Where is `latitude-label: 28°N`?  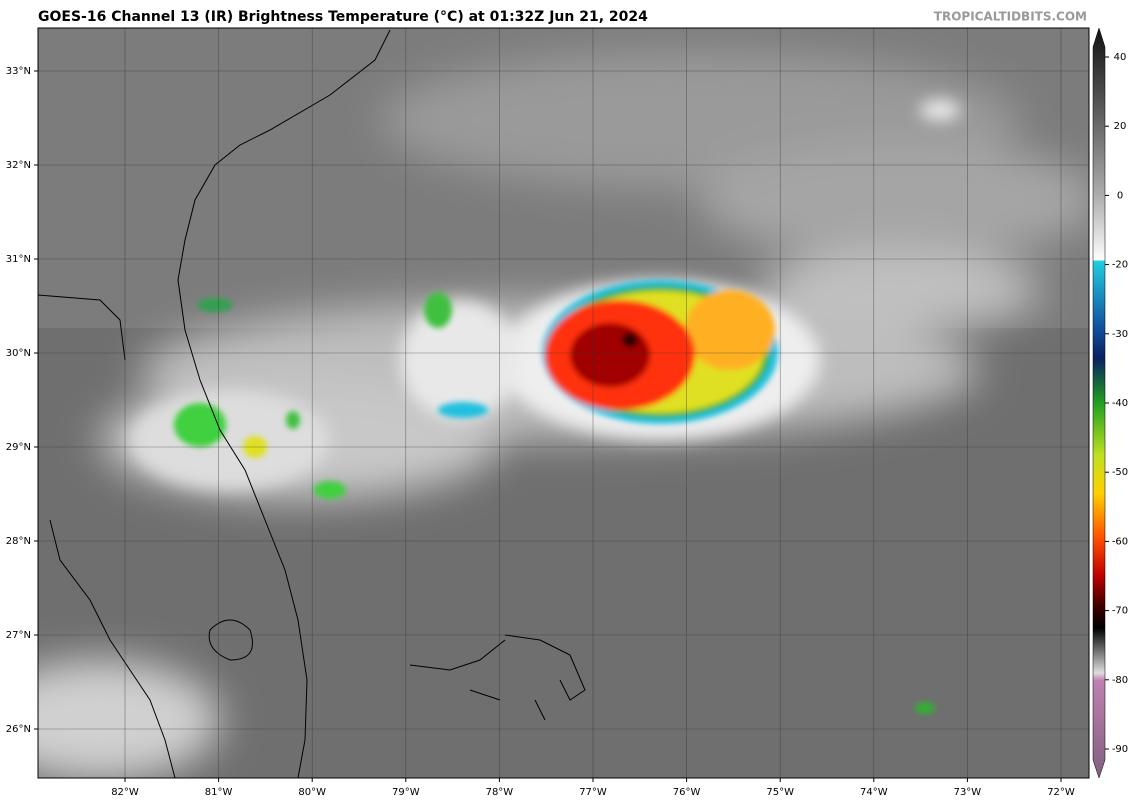 latitude-label: 28°N is located at coordinates (18, 541).